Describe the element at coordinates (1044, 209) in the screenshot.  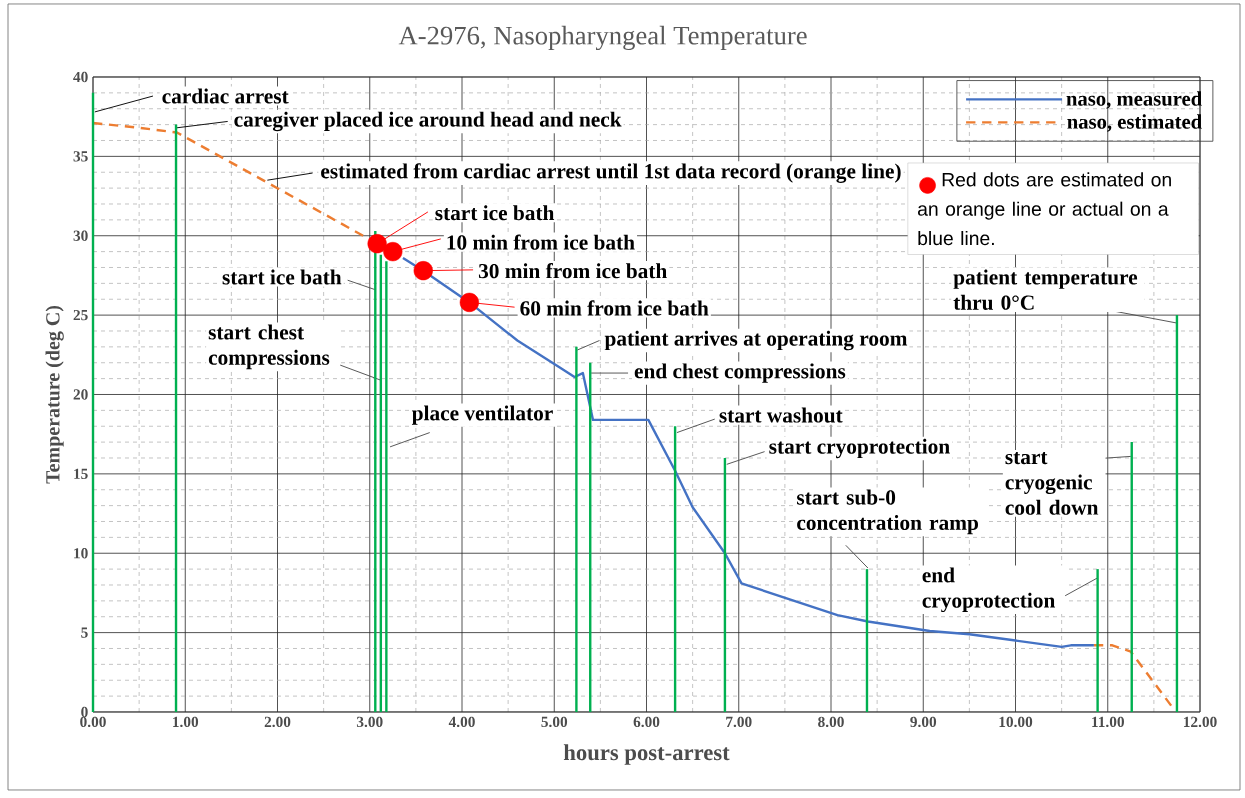
I see `legend-label: Red dots are estimated on an orange line or actual on a blue line.` at that location.